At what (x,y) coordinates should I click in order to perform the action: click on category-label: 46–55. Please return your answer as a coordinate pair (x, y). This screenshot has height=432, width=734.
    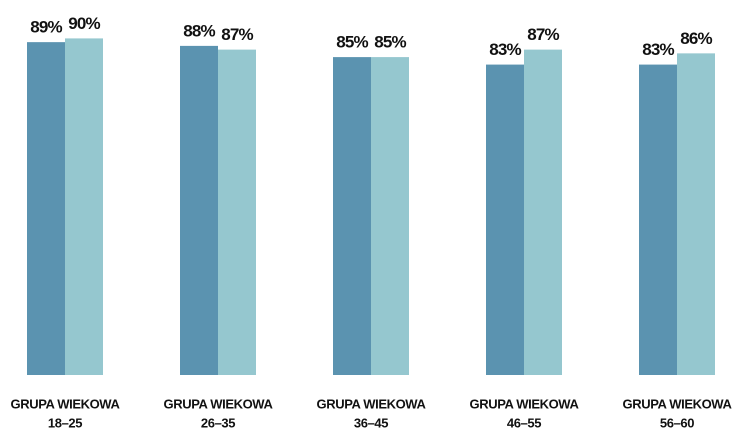
    Looking at the image, I should click on (524, 422).